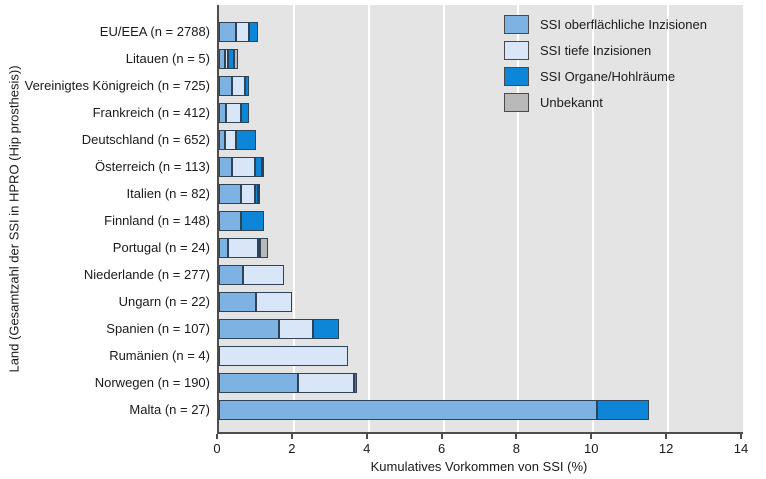  What do you see at coordinates (605, 102) in the screenshot?
I see `legend-item: Unbekannt` at bounding box center [605, 102].